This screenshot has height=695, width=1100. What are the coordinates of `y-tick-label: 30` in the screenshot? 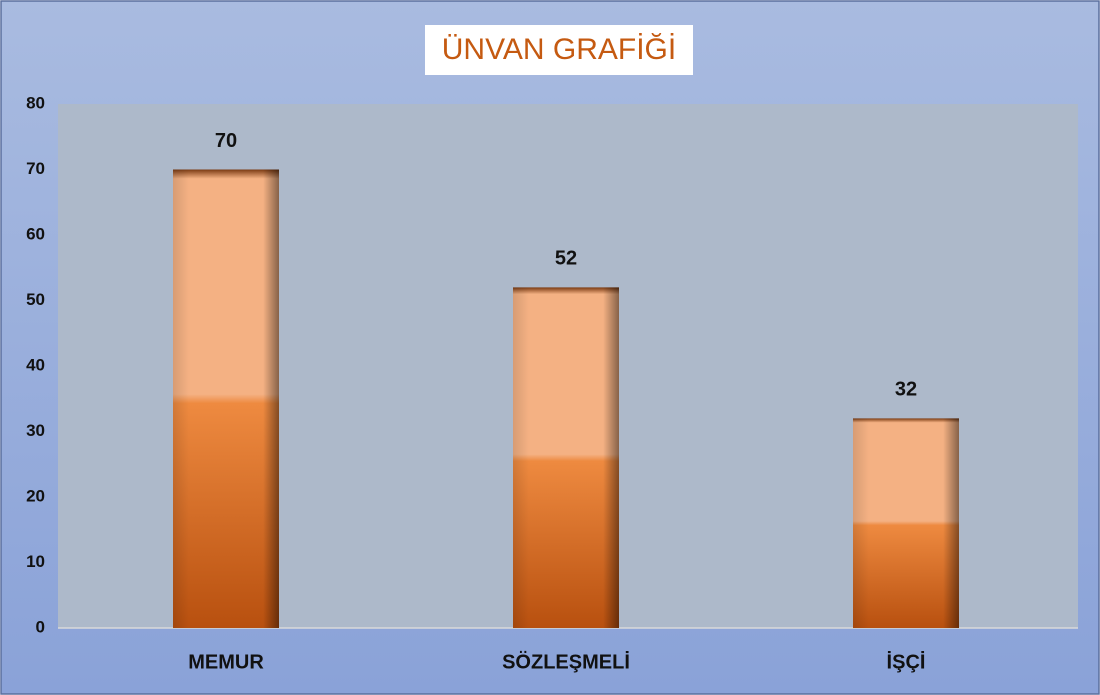 It's located at (35, 430).